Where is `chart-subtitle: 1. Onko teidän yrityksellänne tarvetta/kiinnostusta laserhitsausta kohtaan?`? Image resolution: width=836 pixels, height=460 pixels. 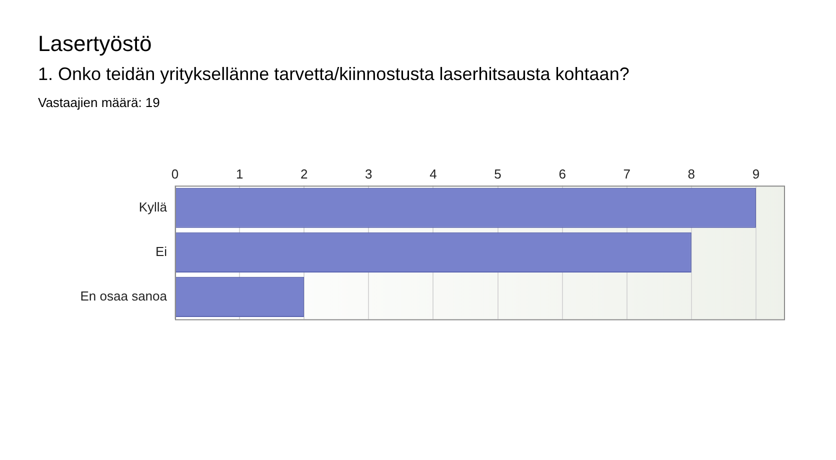
chart-subtitle: 1. Onko teidän yrityksellänne tarvetta/kiinnostusta laserhitsausta kohtaan? is located at coordinates (334, 74).